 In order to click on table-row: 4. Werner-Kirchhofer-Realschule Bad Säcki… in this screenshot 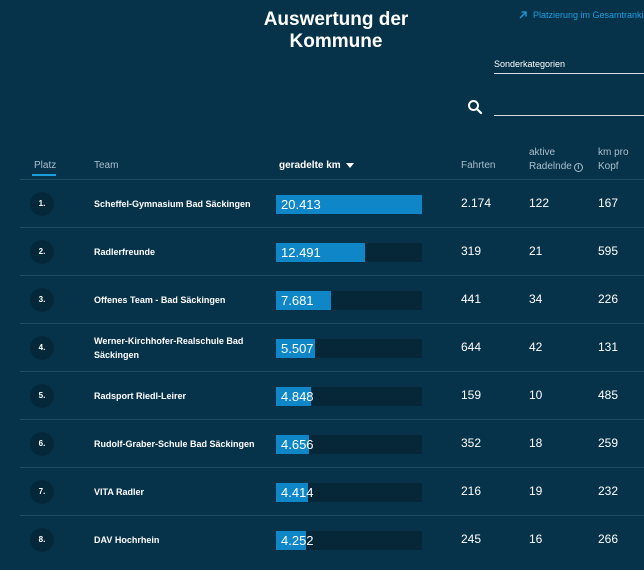, I will do `click(332, 347)`.